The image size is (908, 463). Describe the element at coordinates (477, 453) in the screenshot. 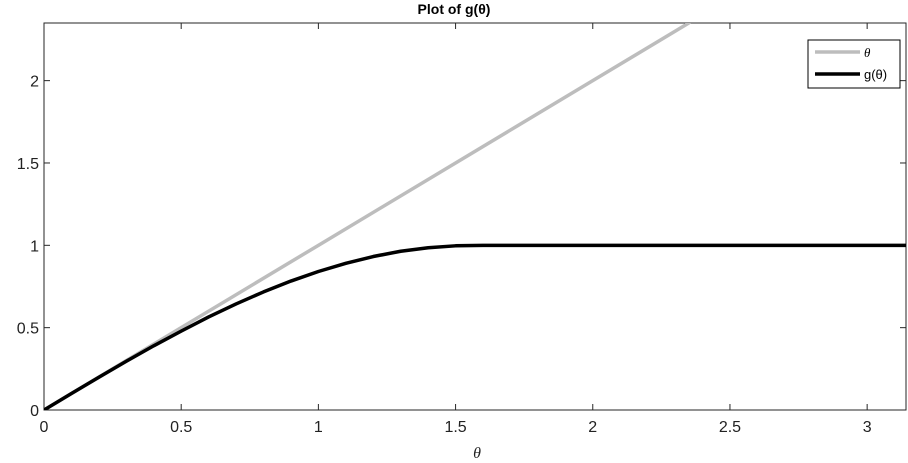

I see `x-axis-label: θ` at that location.